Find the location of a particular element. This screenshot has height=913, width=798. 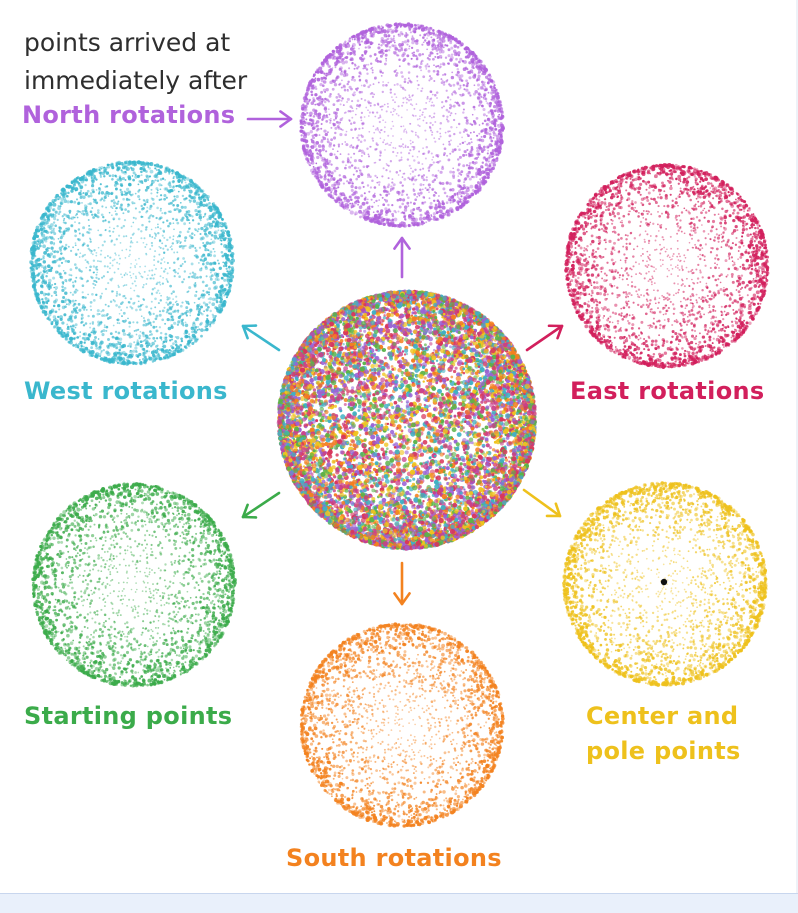

south-rotations-label: South rotations is located at coordinates (394, 858).